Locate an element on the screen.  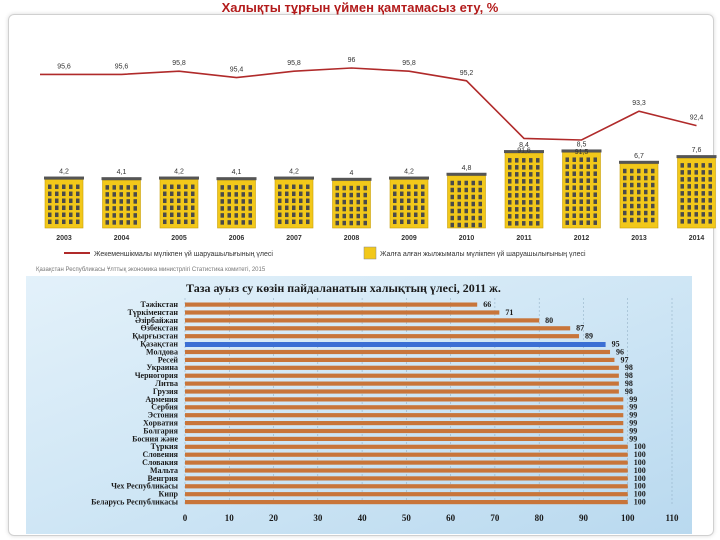
x-tick-label: 20 is located at coordinates (274, 518).